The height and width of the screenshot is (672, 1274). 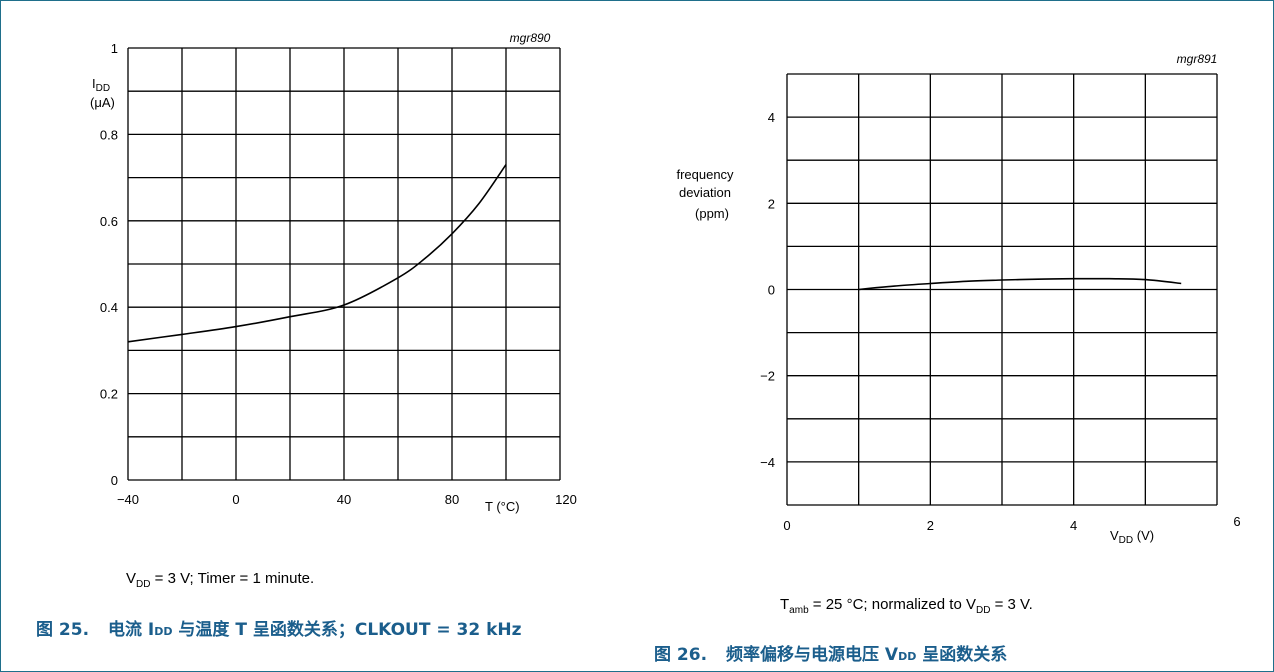 What do you see at coordinates (101, 85) in the screenshot?
I see `y-axis-label-idd: IDD` at bounding box center [101, 85].